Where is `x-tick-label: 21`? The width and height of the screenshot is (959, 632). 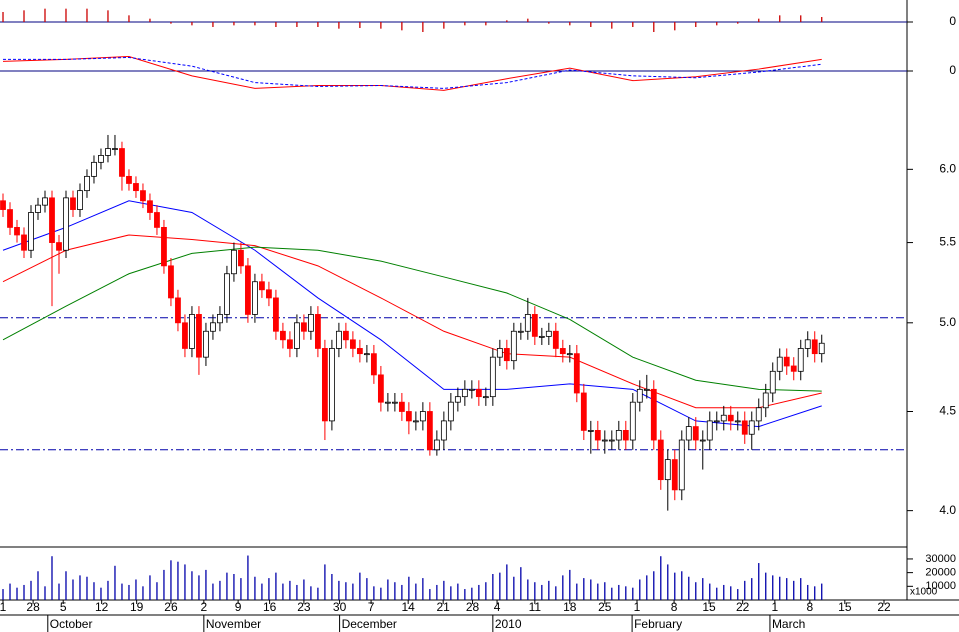 x-tick-label: 21 is located at coordinates (443, 607).